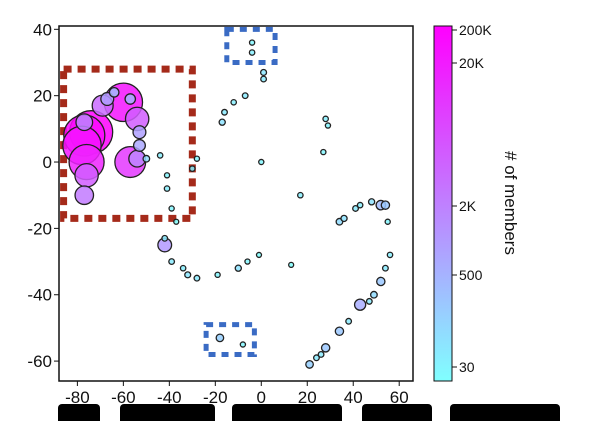 The image size is (610, 421). Describe the element at coordinates (215, 397) in the screenshot. I see `x-tick-label: -20` at that location.